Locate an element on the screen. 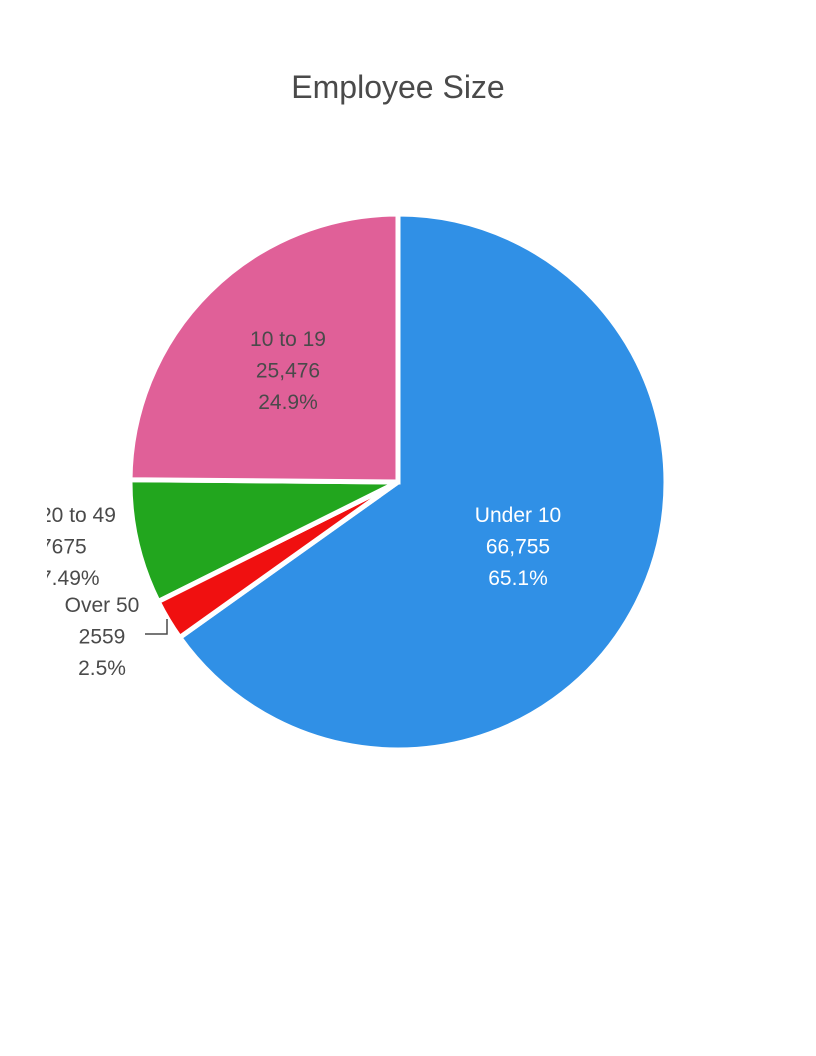 The width and height of the screenshot is (816, 1056). slice-label-category-under-10: Under 10 is located at coordinates (518, 515).